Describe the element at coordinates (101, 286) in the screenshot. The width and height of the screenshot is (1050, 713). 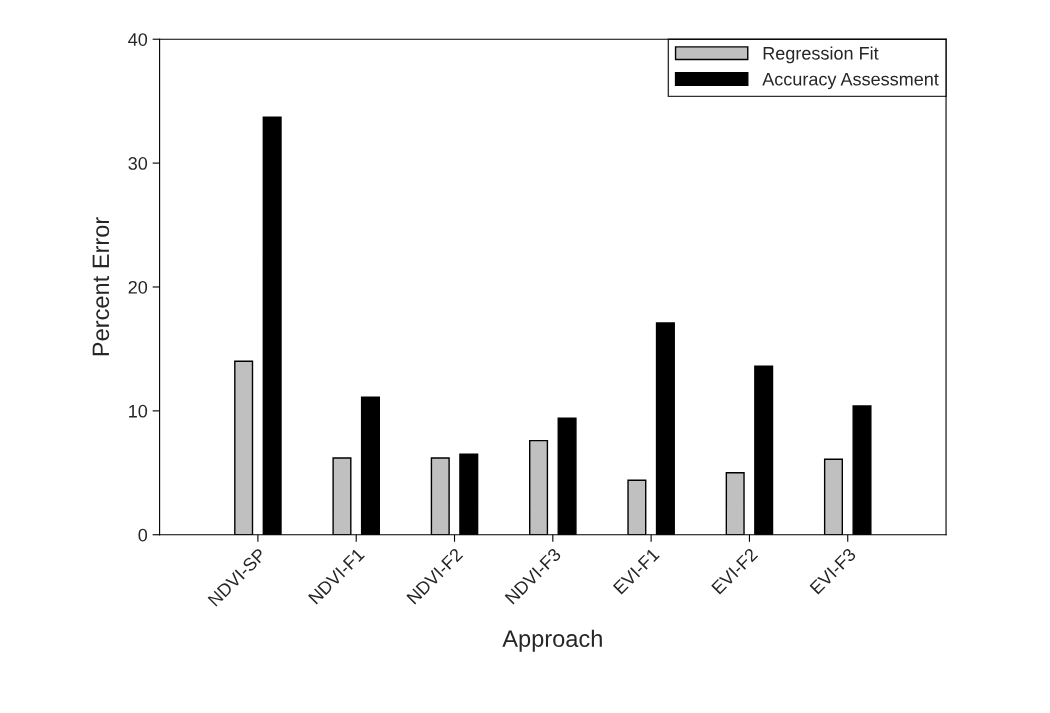
I see `y-axis-title: Percent Error` at that location.